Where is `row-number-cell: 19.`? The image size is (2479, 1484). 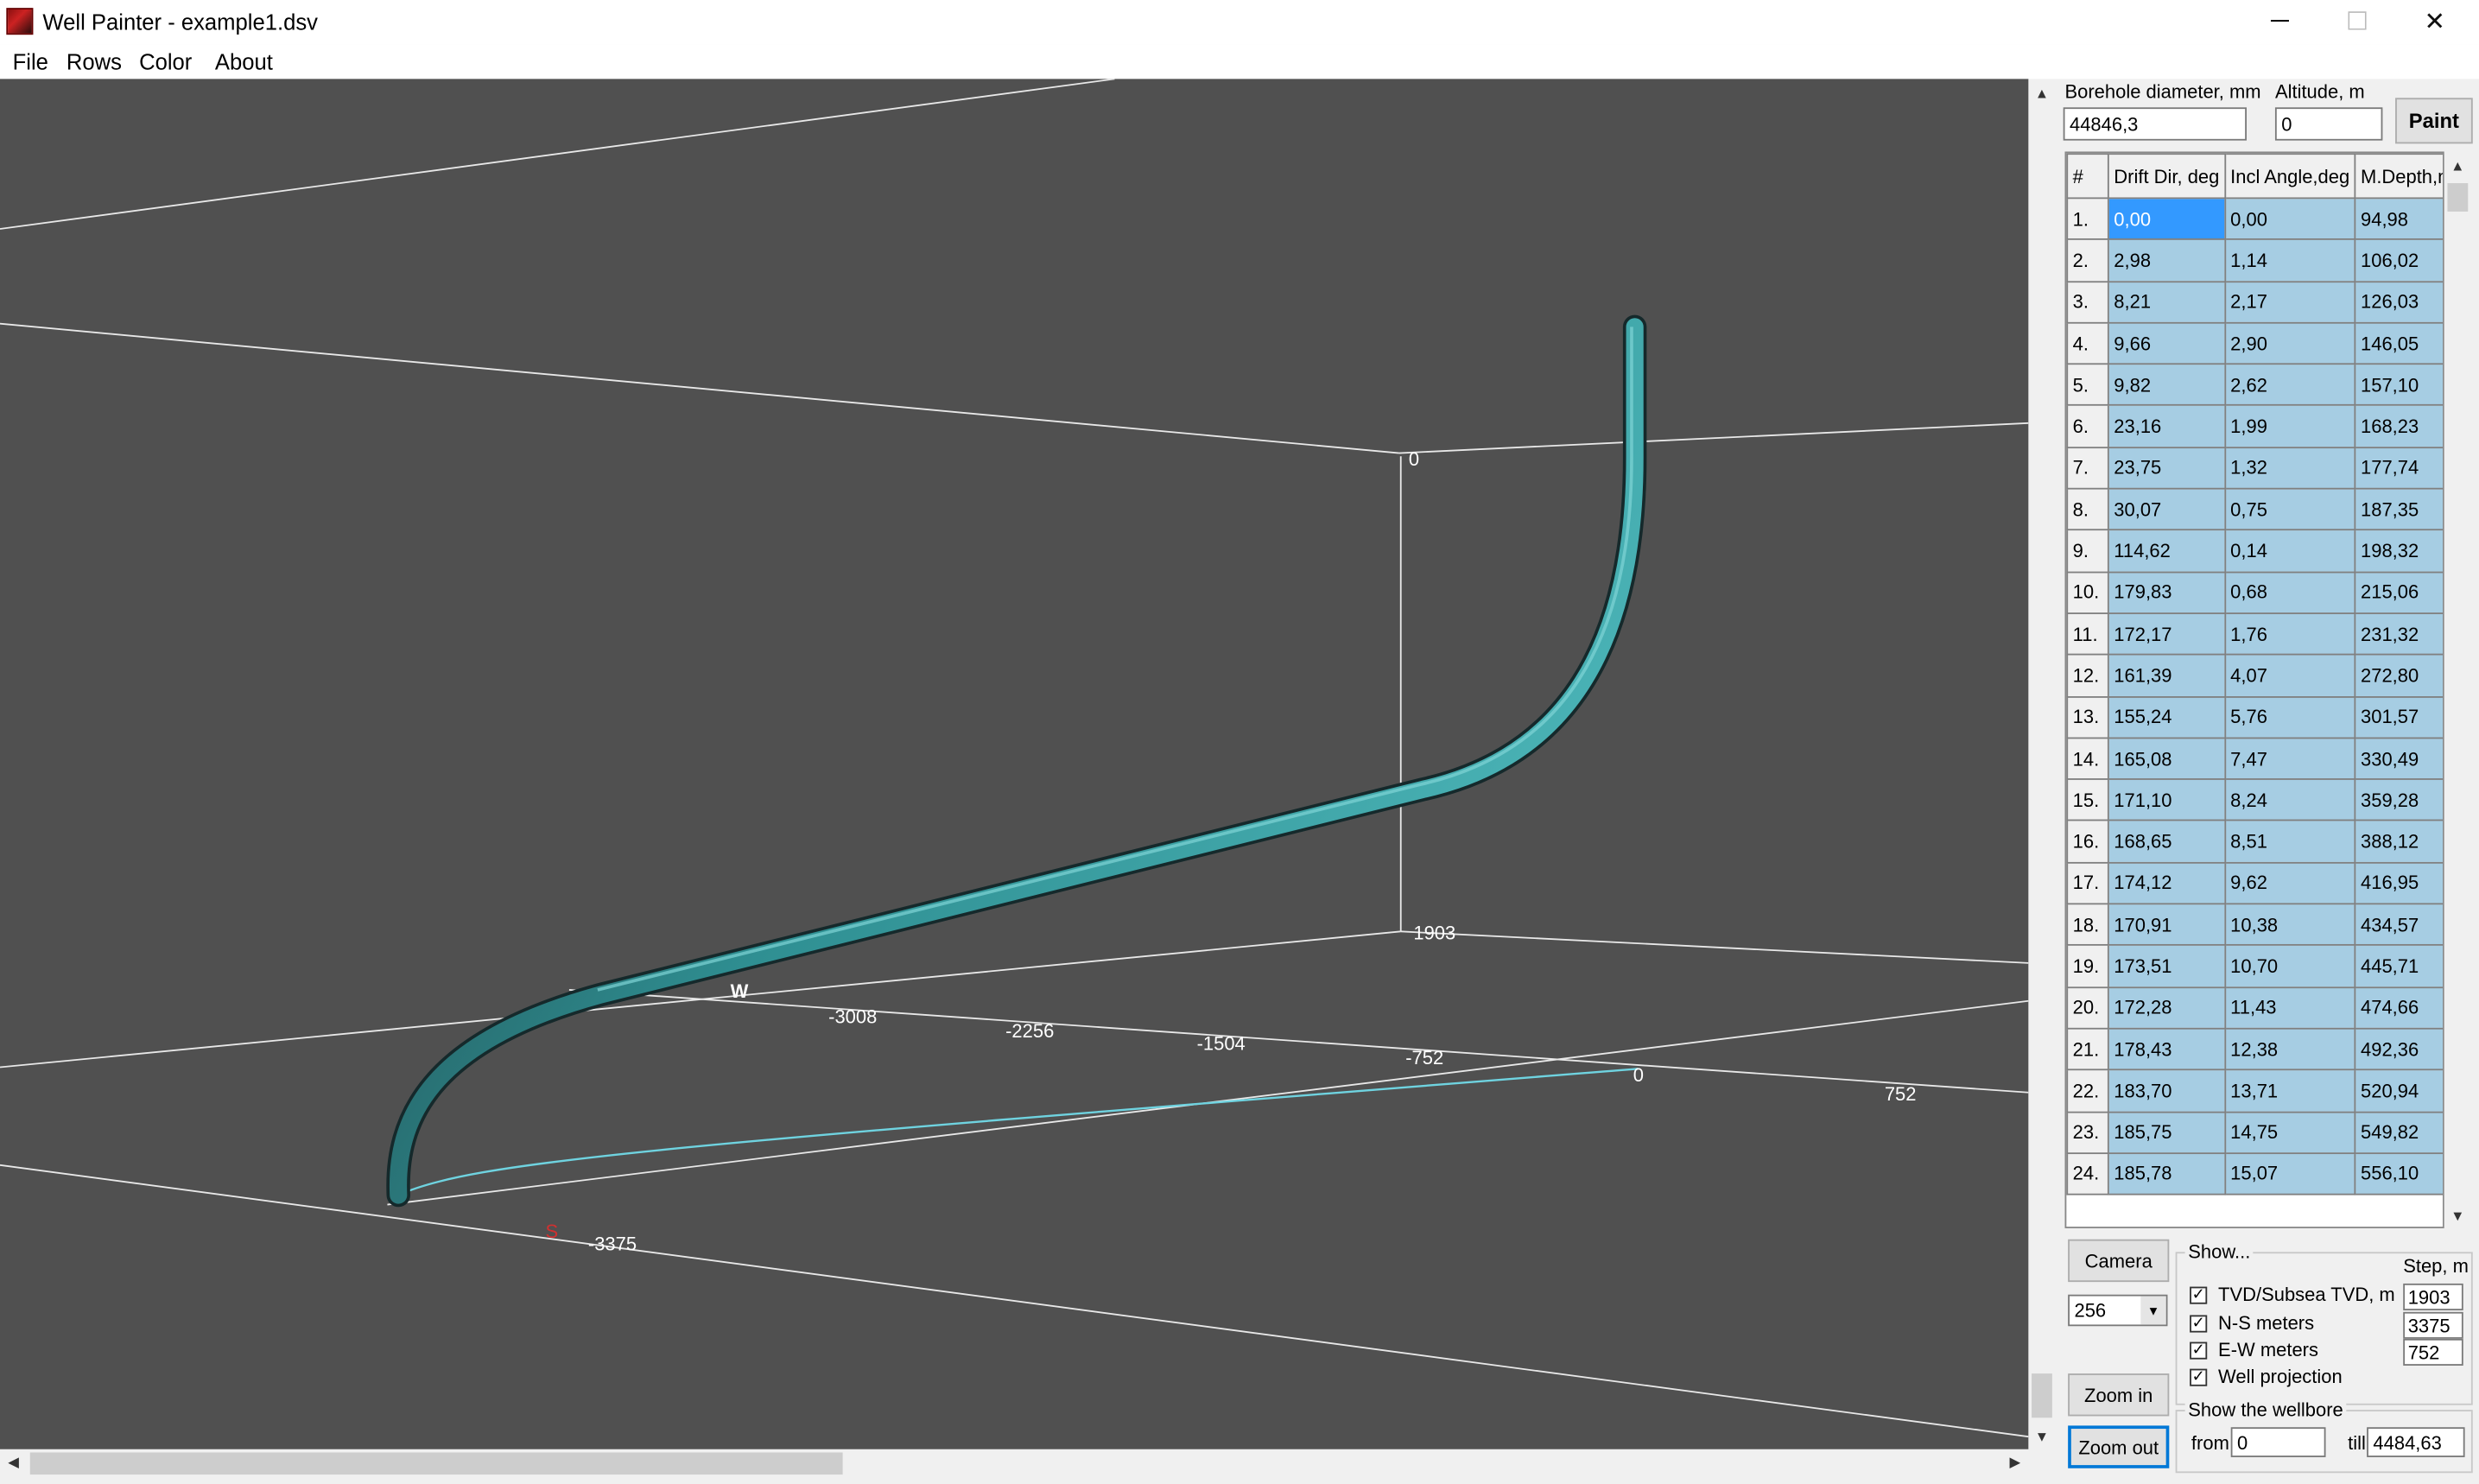
row-number-cell: 19. is located at coordinates (2087, 966).